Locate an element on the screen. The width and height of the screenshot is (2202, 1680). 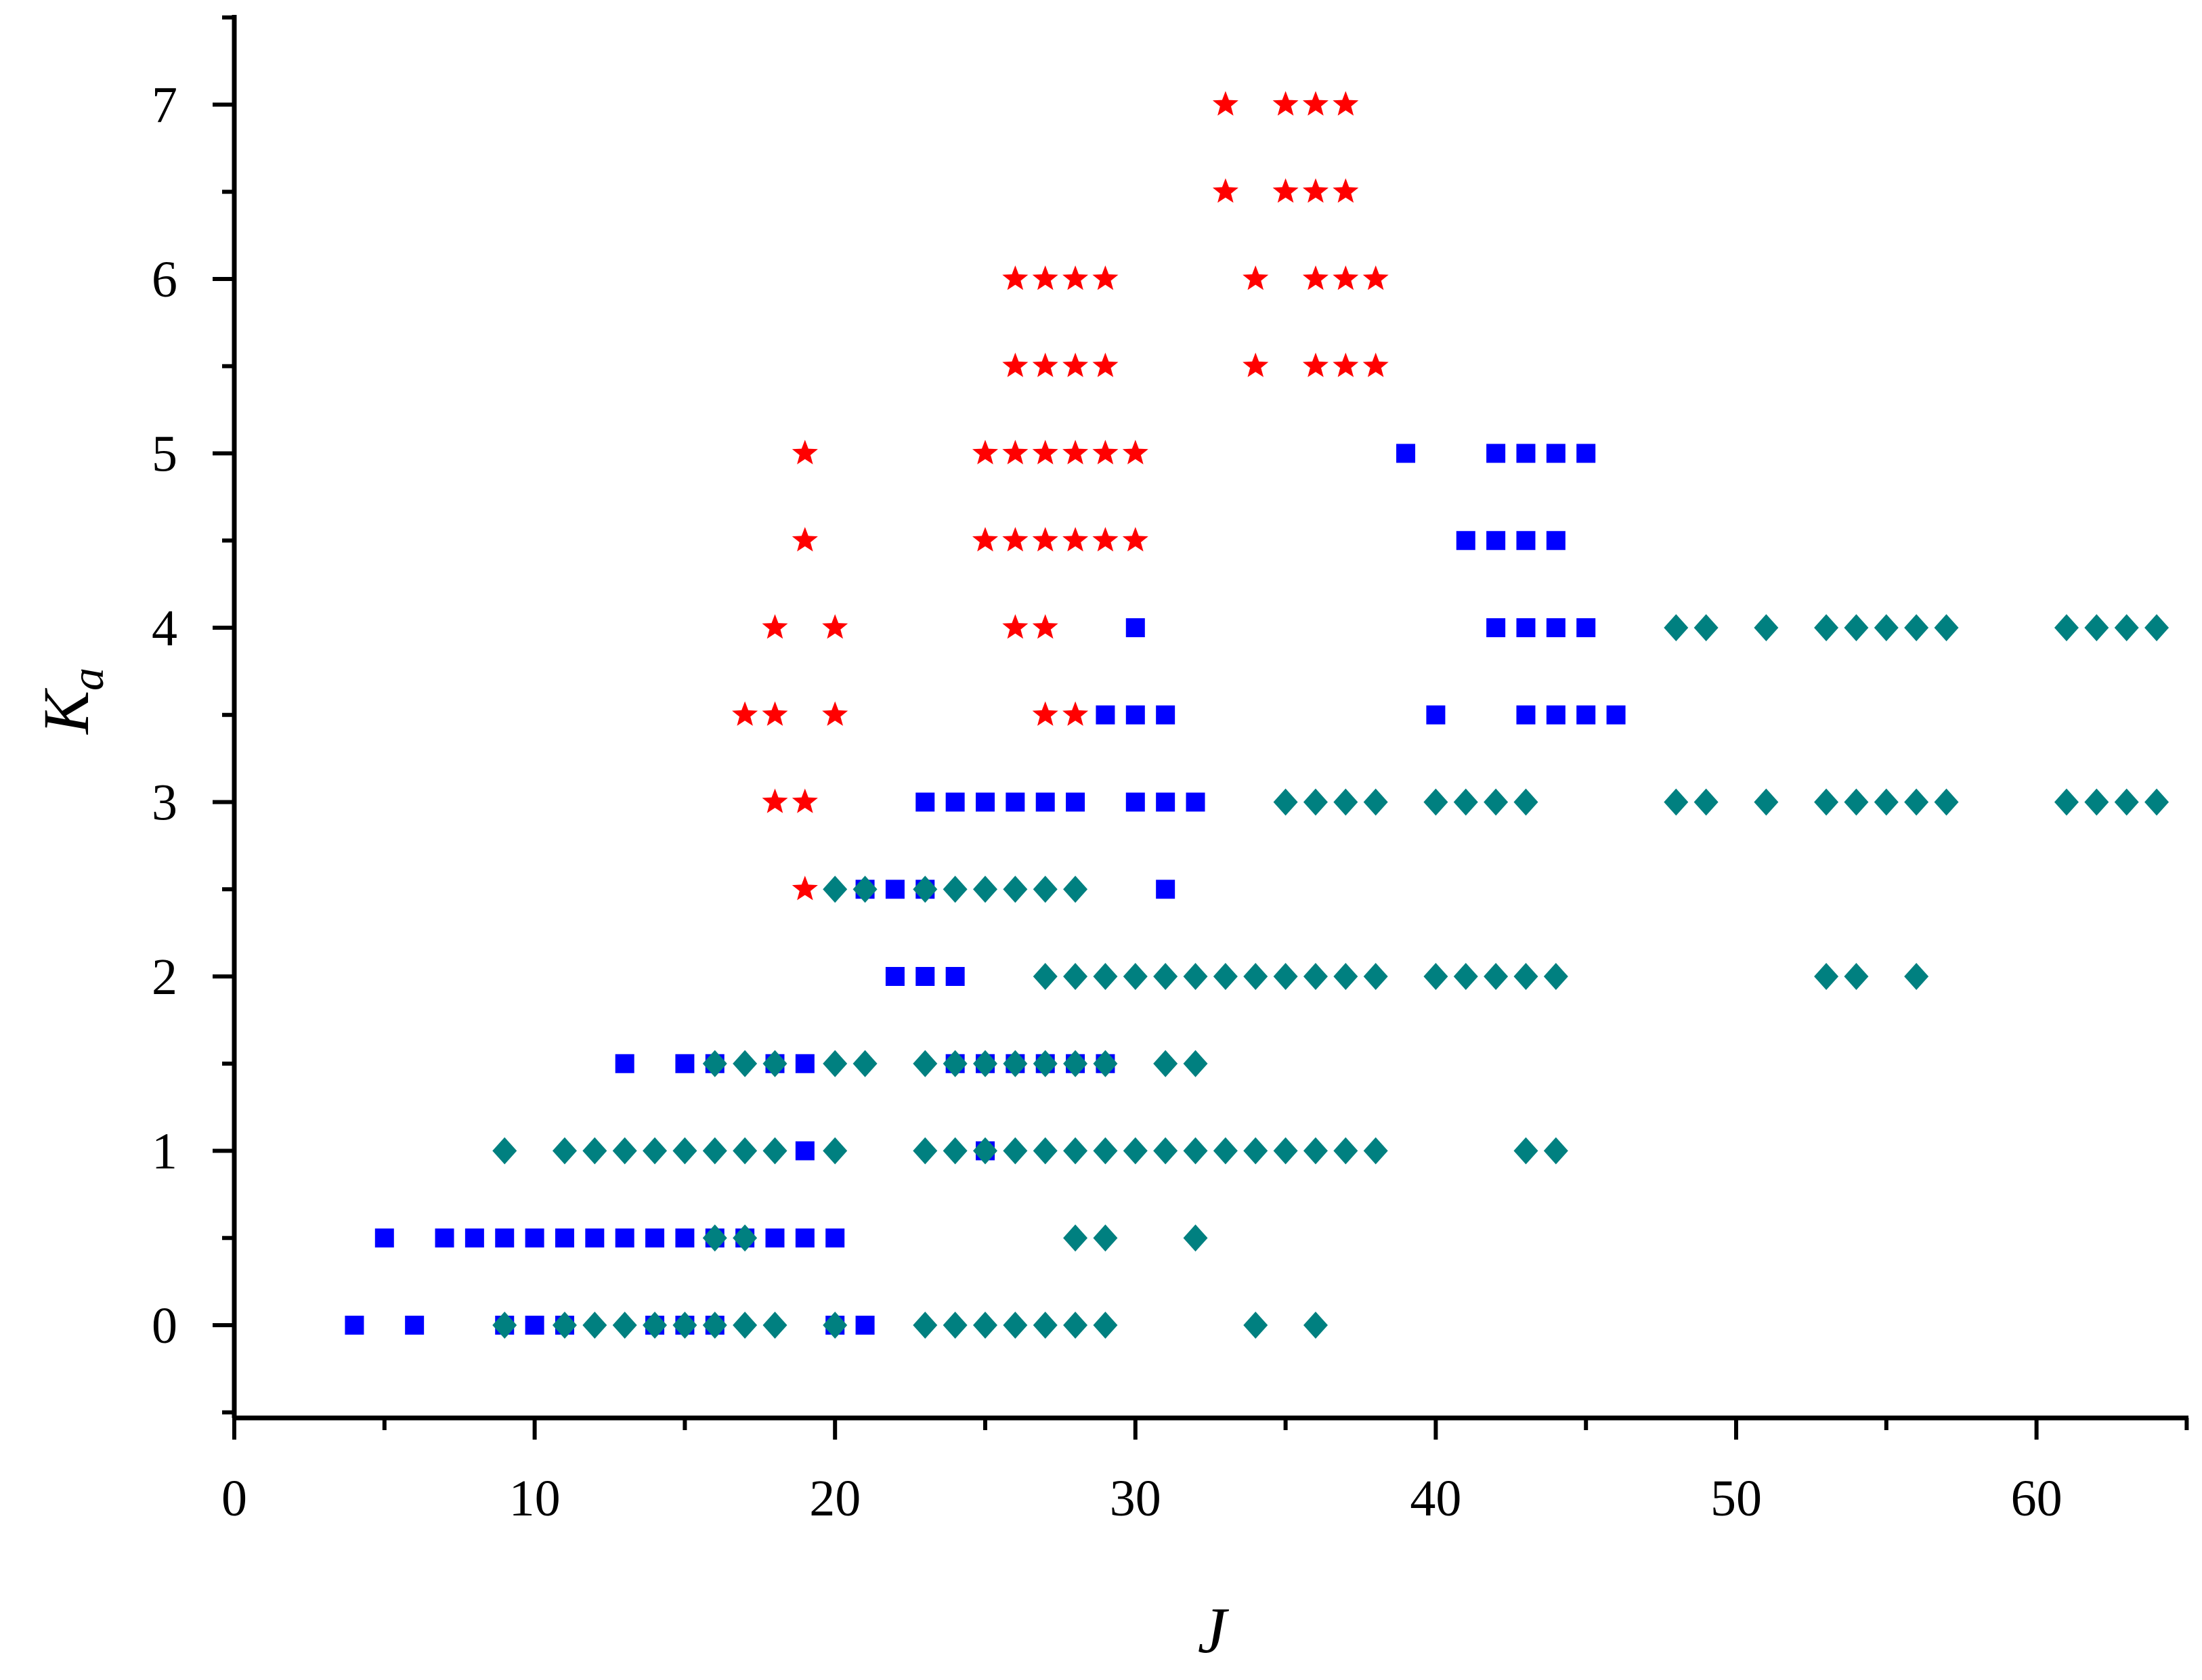
x-tick-label: 40 is located at coordinates (1436, 1498).